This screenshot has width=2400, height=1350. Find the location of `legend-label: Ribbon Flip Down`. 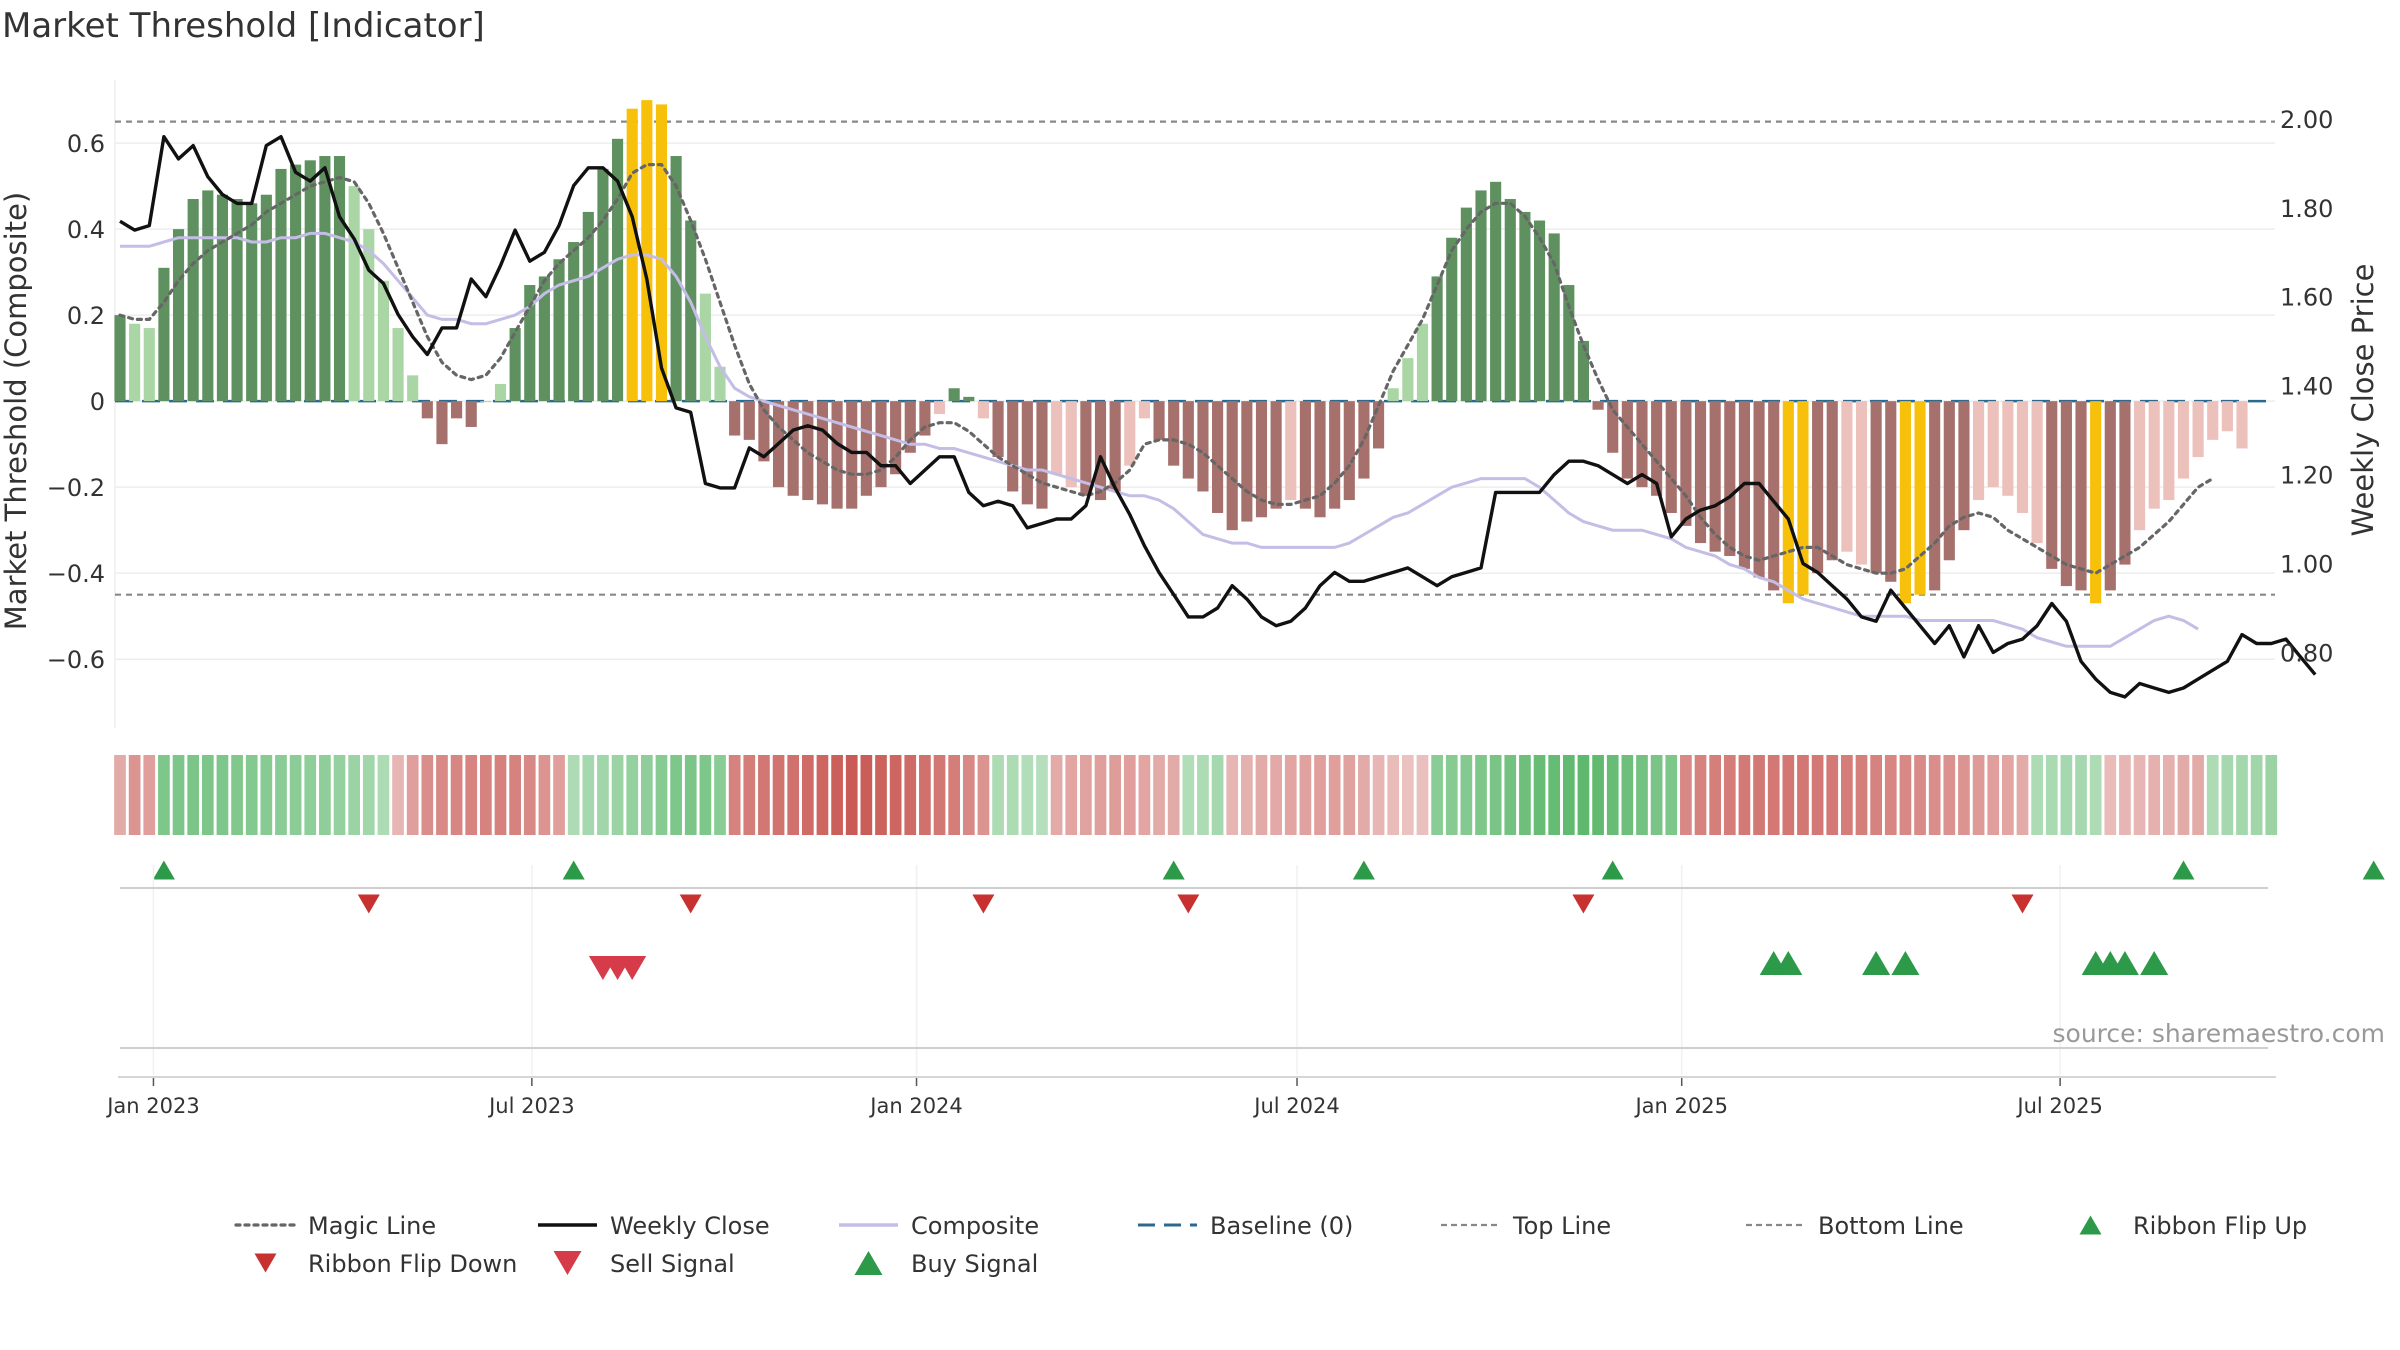

legend-label: Ribbon Flip Down is located at coordinates (412, 1264).